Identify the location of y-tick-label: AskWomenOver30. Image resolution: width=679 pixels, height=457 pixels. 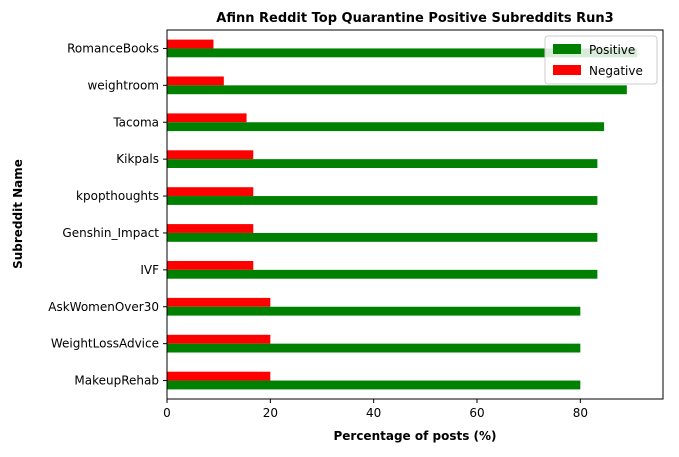
(103, 307).